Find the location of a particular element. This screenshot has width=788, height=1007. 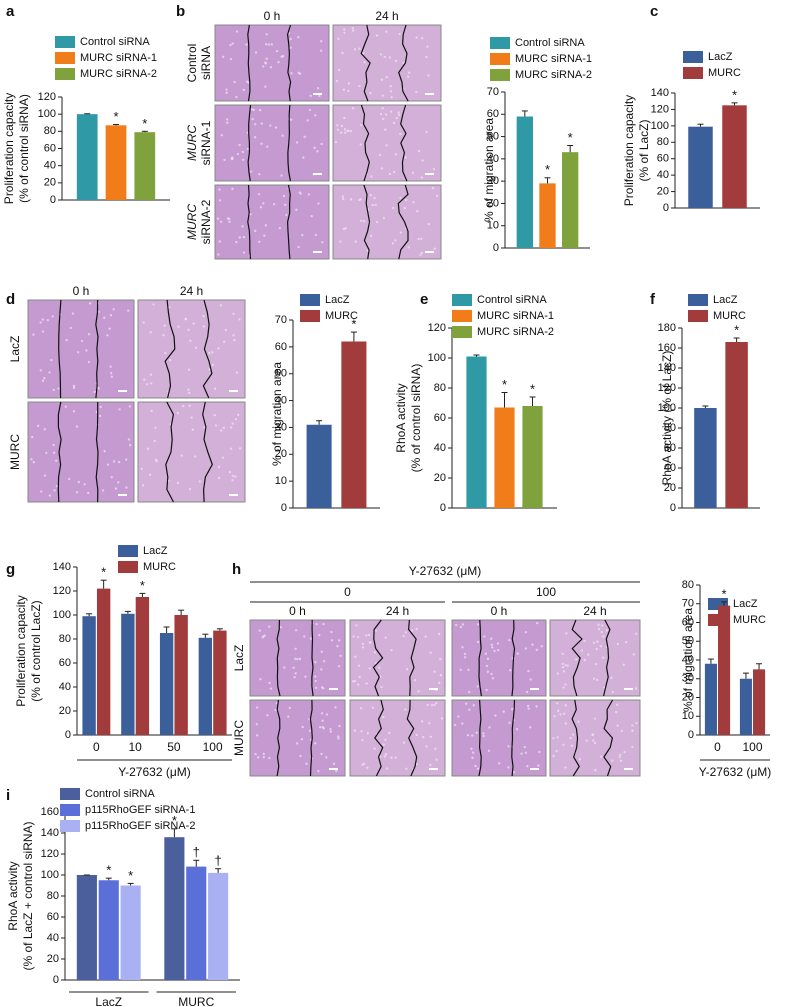

y-axis-label: (% of LacZ) is located at coordinates (644, 150).